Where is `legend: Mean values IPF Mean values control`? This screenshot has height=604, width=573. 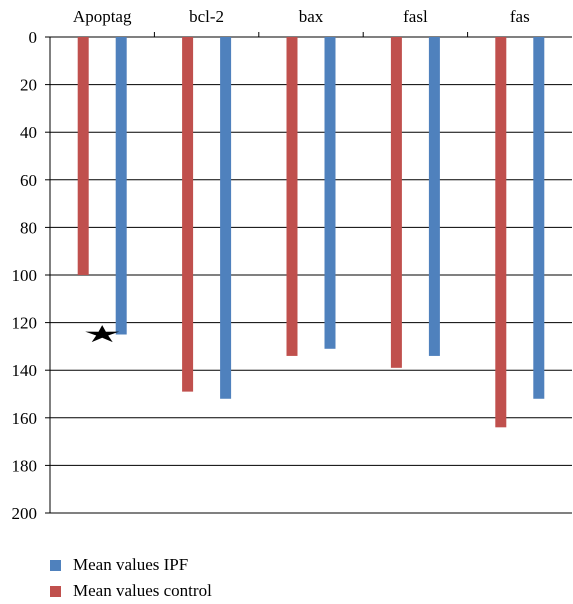 legend: Mean values IPF Mean values control is located at coordinates (131, 578).